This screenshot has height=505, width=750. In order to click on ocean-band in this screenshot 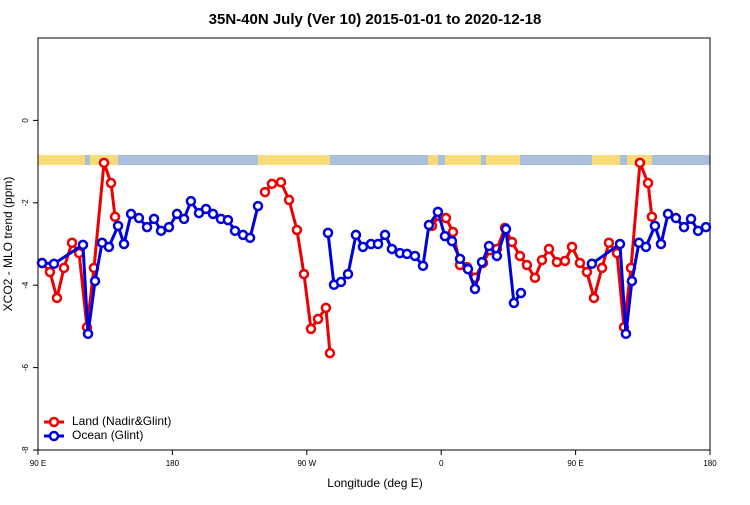, I will do `click(374, 160)`.